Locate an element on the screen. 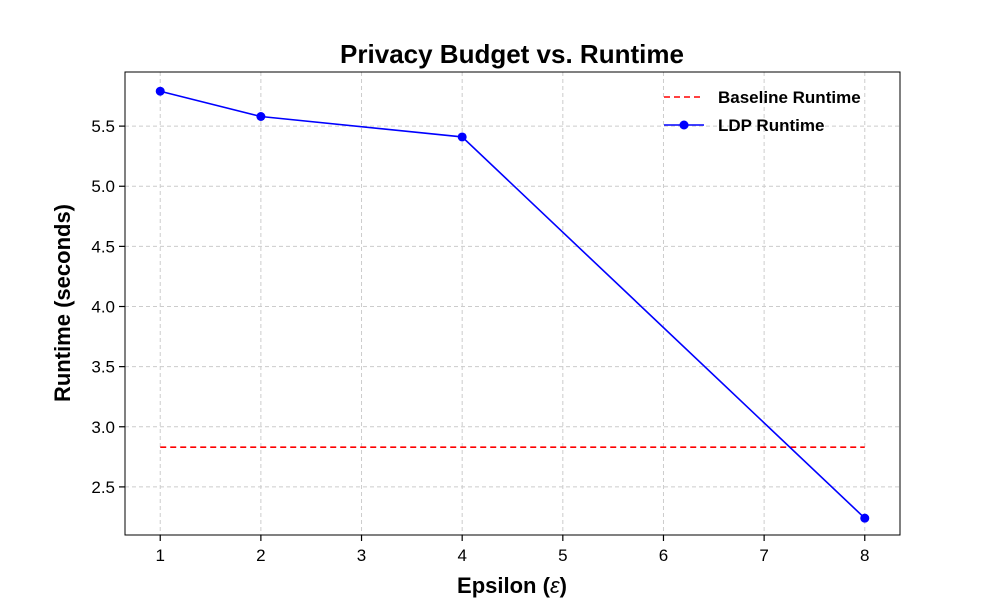  x-tick-label: 7 is located at coordinates (763, 555).